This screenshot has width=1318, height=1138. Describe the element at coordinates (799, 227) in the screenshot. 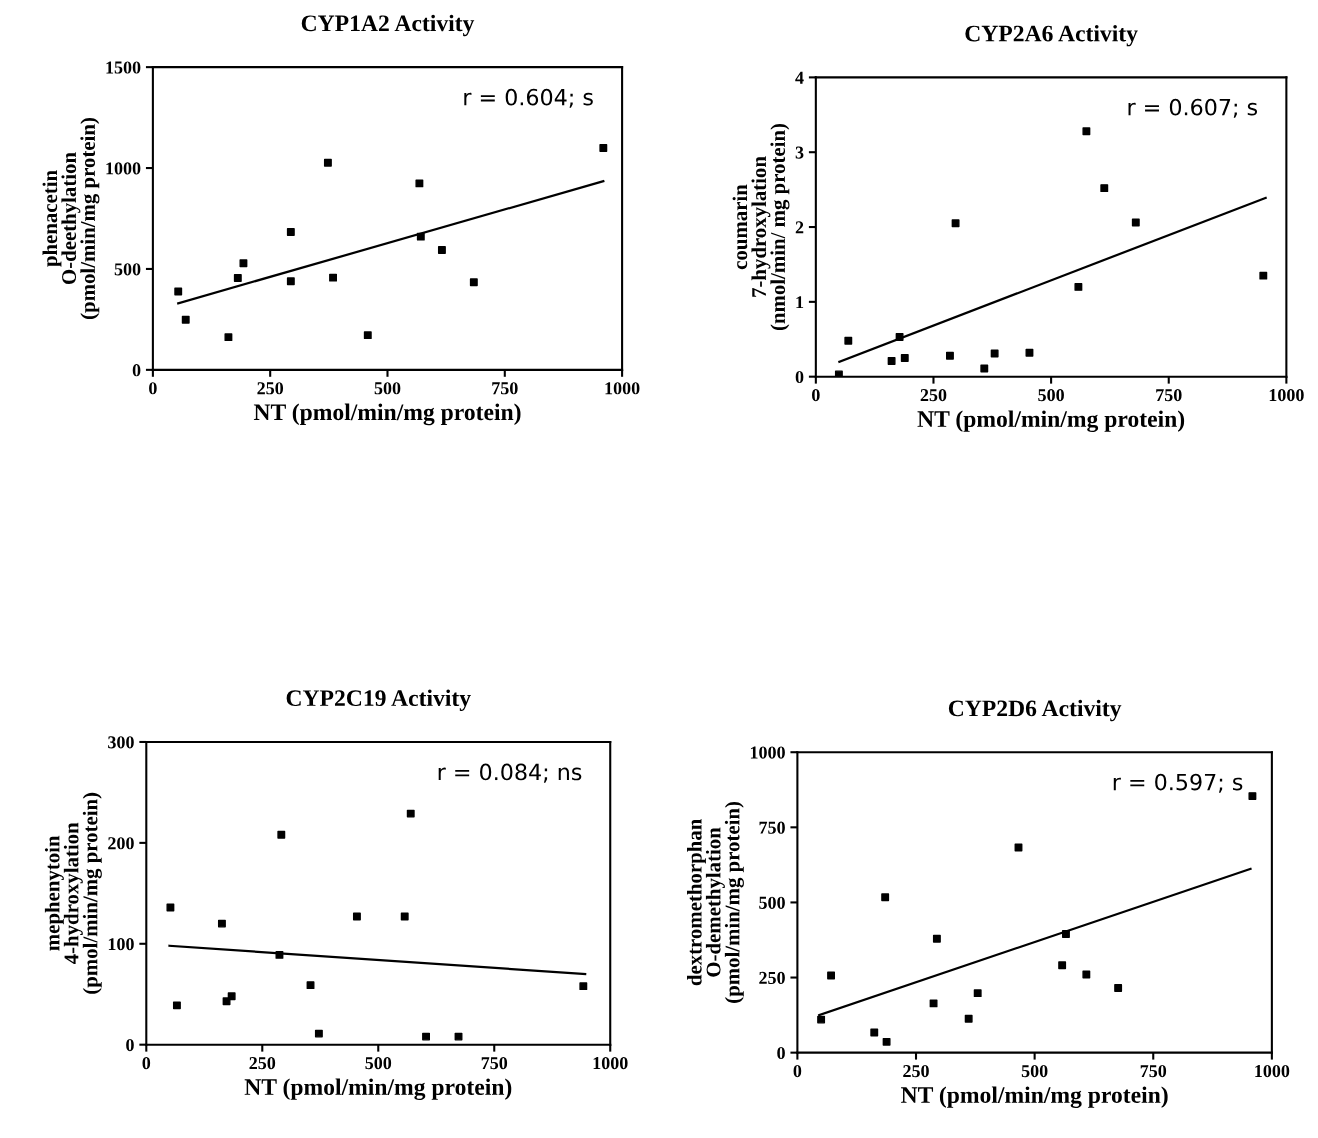

I see `y-tick-label: 2` at that location.